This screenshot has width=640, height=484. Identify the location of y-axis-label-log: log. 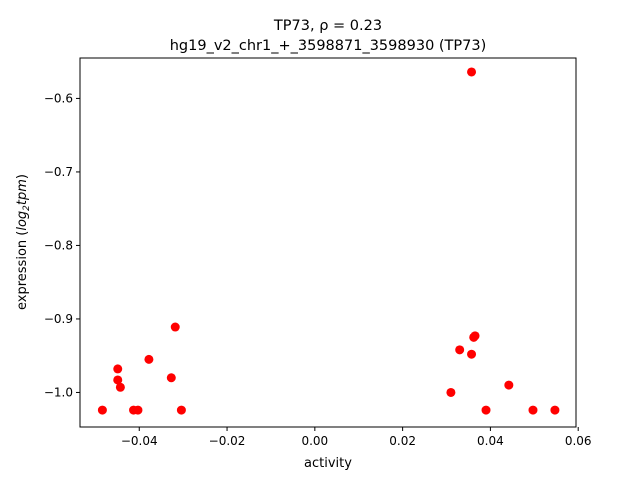
(22, 221).